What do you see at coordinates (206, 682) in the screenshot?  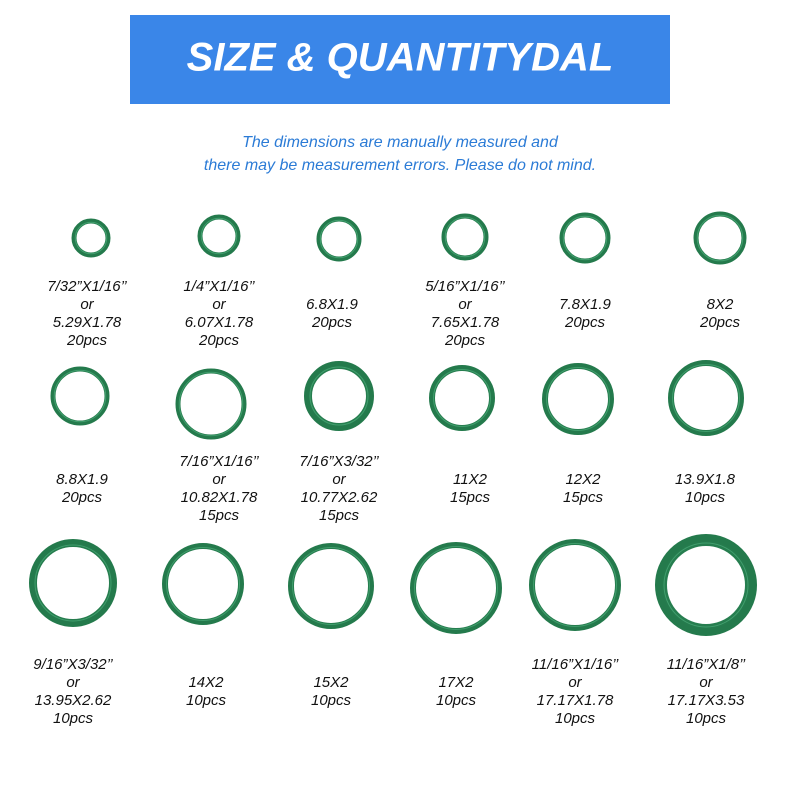 I see `size-label: 14X2` at bounding box center [206, 682].